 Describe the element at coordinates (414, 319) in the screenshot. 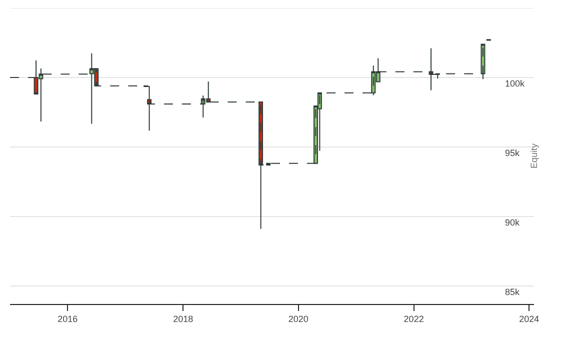

I see `x-tick-label: 2022` at that location.